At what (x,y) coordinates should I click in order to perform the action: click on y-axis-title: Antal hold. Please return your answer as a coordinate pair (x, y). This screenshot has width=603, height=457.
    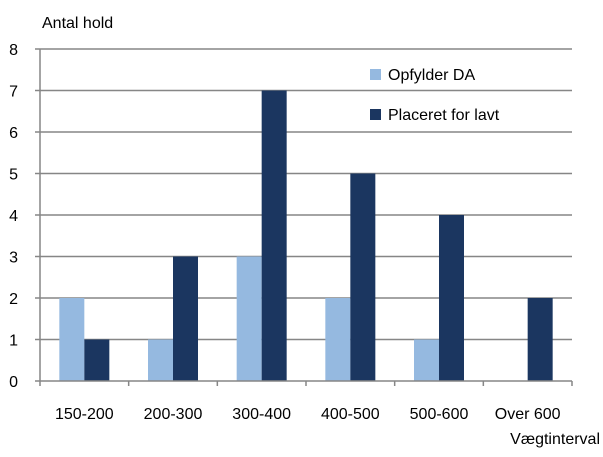
    Looking at the image, I should click on (77, 23).